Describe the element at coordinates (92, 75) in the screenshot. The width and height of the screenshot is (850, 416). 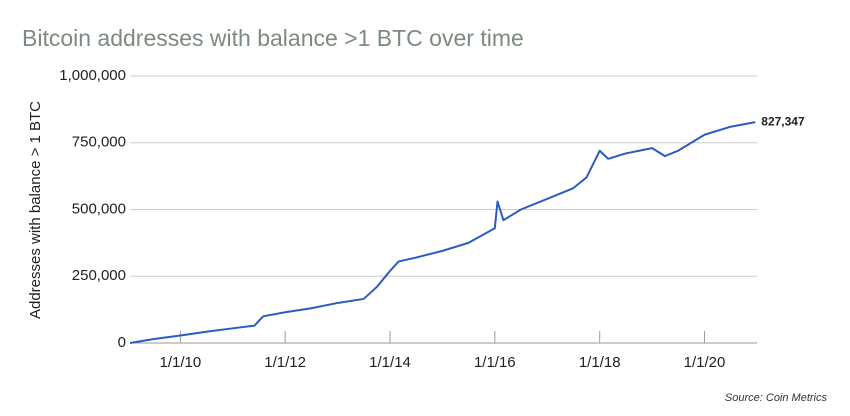
I see `y-tick-label: 1,000,000` at that location.